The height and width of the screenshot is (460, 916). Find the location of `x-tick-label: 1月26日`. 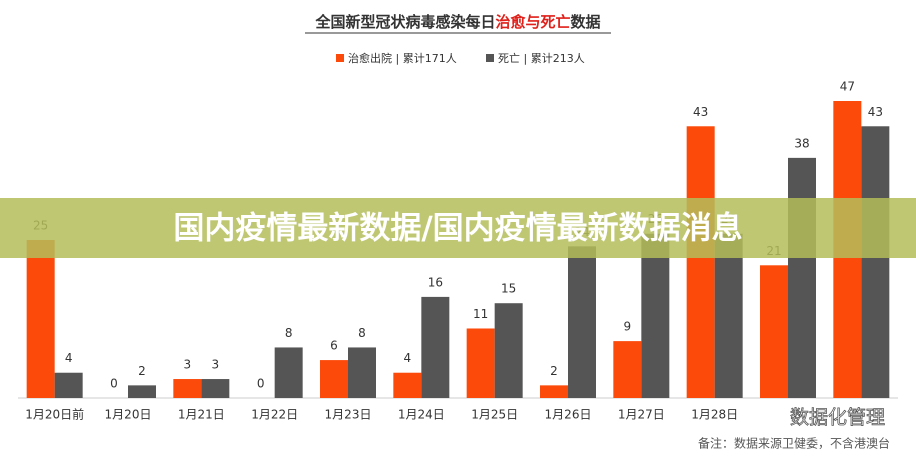

x-tick-label: 1月26日 is located at coordinates (568, 415).